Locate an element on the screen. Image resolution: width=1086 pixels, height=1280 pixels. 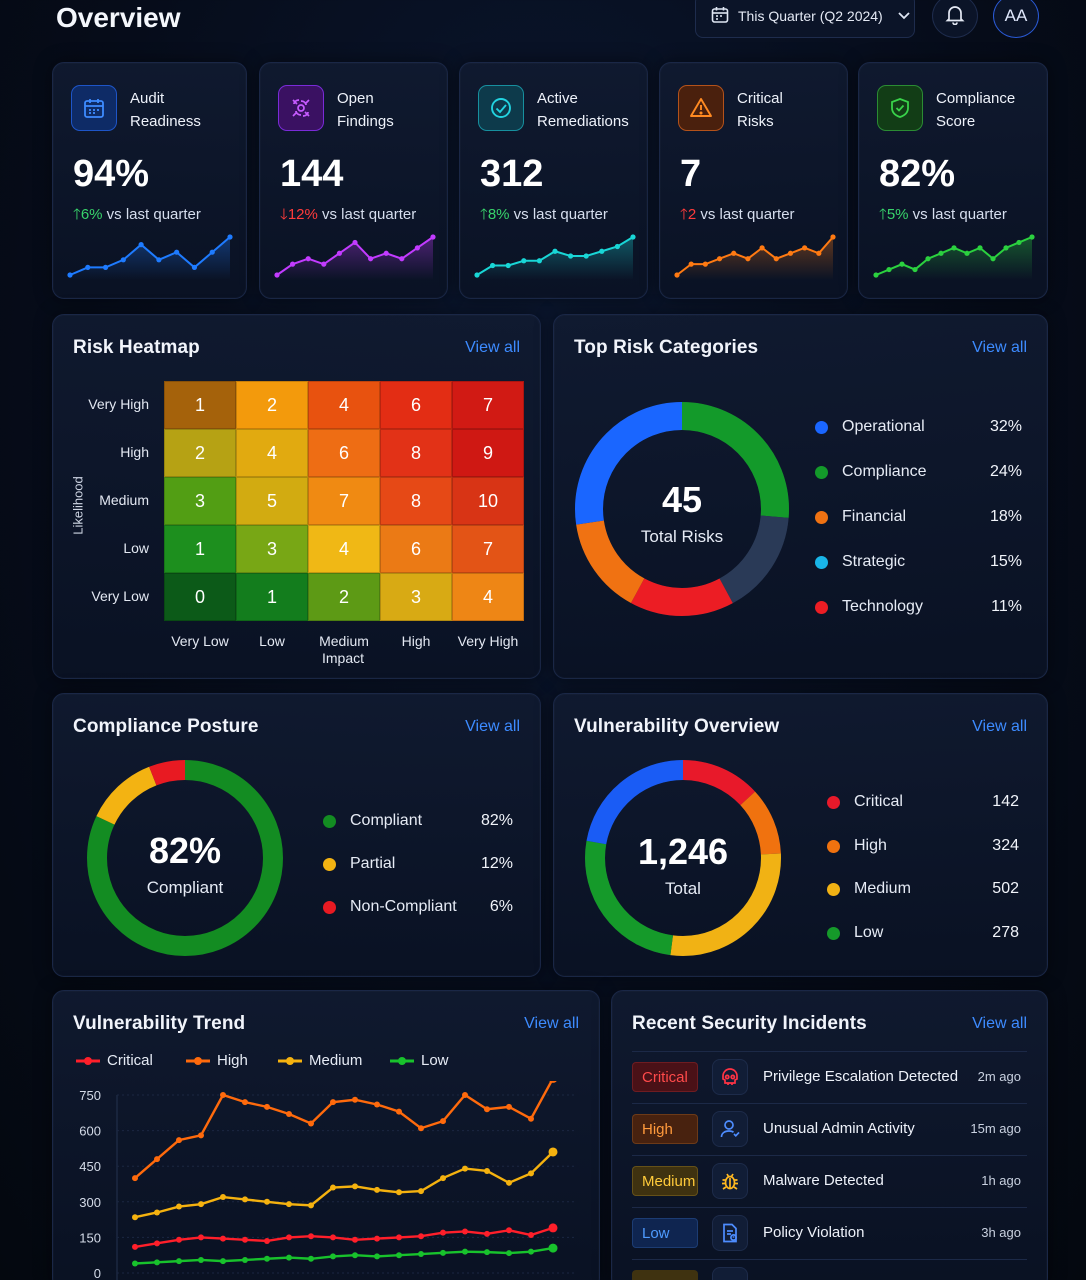
period-select: This Quarter (Q2 2024) is located at coordinates (805, 19).